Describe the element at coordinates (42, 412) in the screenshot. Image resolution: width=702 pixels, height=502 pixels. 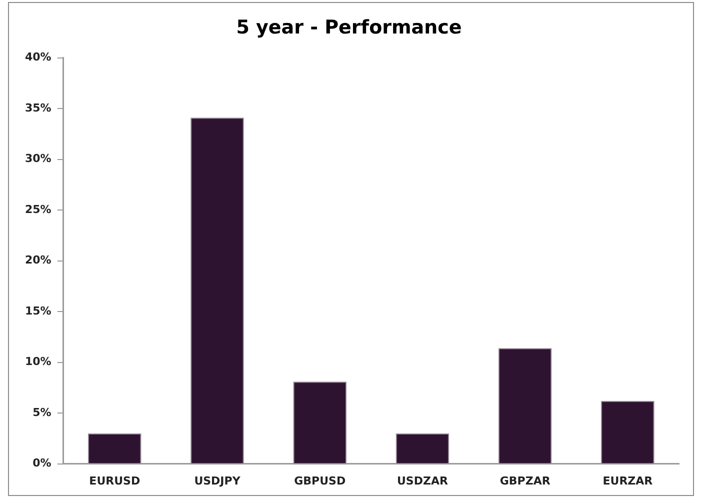
I see `y-tick-label: 5%` at that location.